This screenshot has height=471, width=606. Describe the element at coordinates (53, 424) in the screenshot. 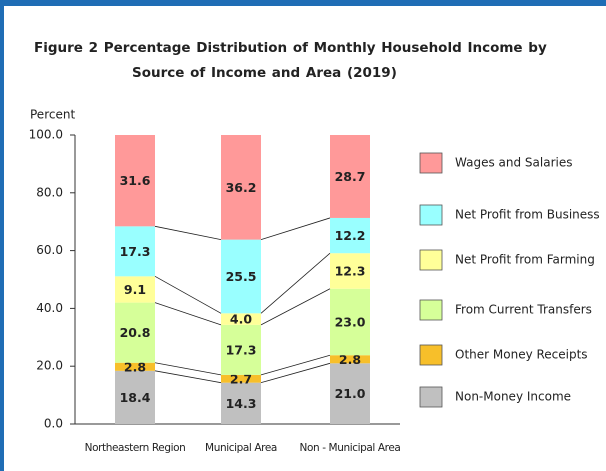

I see `y-tick-label: 0.0` at that location.